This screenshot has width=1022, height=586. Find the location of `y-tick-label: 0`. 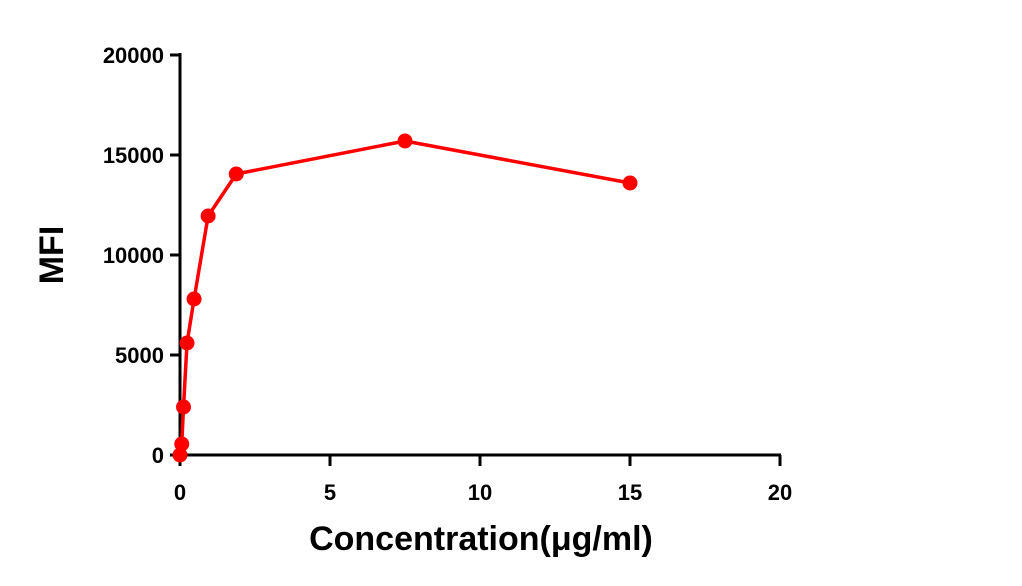

y-tick-label: 0 is located at coordinates (158, 455).